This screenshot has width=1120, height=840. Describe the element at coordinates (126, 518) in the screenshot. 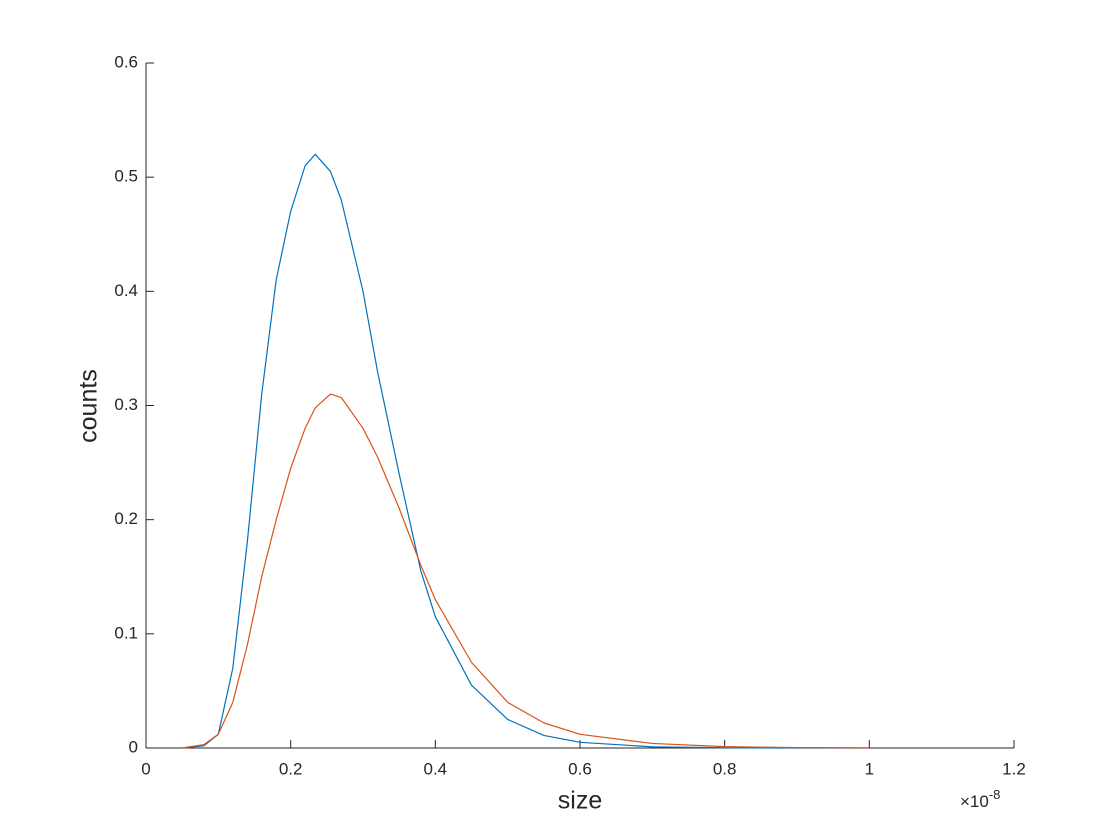

I see `y-tick-label: 0.2` at that location.